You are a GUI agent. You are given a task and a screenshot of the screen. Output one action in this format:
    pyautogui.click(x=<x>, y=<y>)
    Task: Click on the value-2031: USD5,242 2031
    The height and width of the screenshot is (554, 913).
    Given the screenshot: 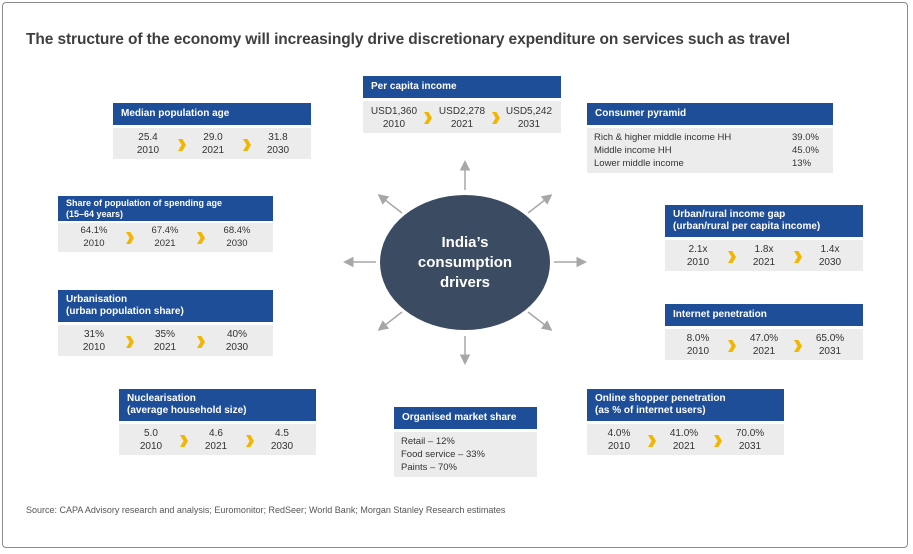 What is the action you would take?
    pyautogui.click(x=529, y=118)
    